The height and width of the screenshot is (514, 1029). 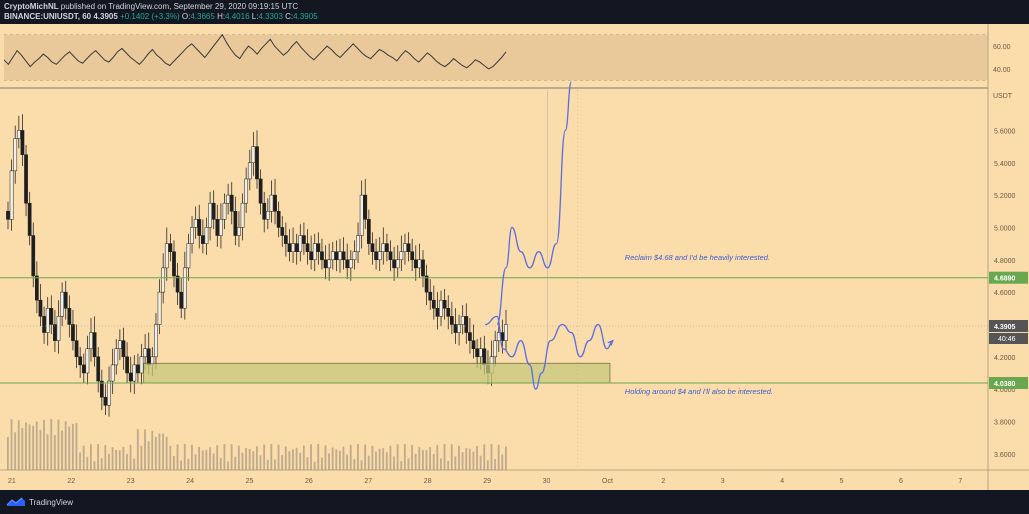 What do you see at coordinates (48, 16) in the screenshot?
I see `symbol-label: BINANCE:UNIUSDT, 60` at bounding box center [48, 16].